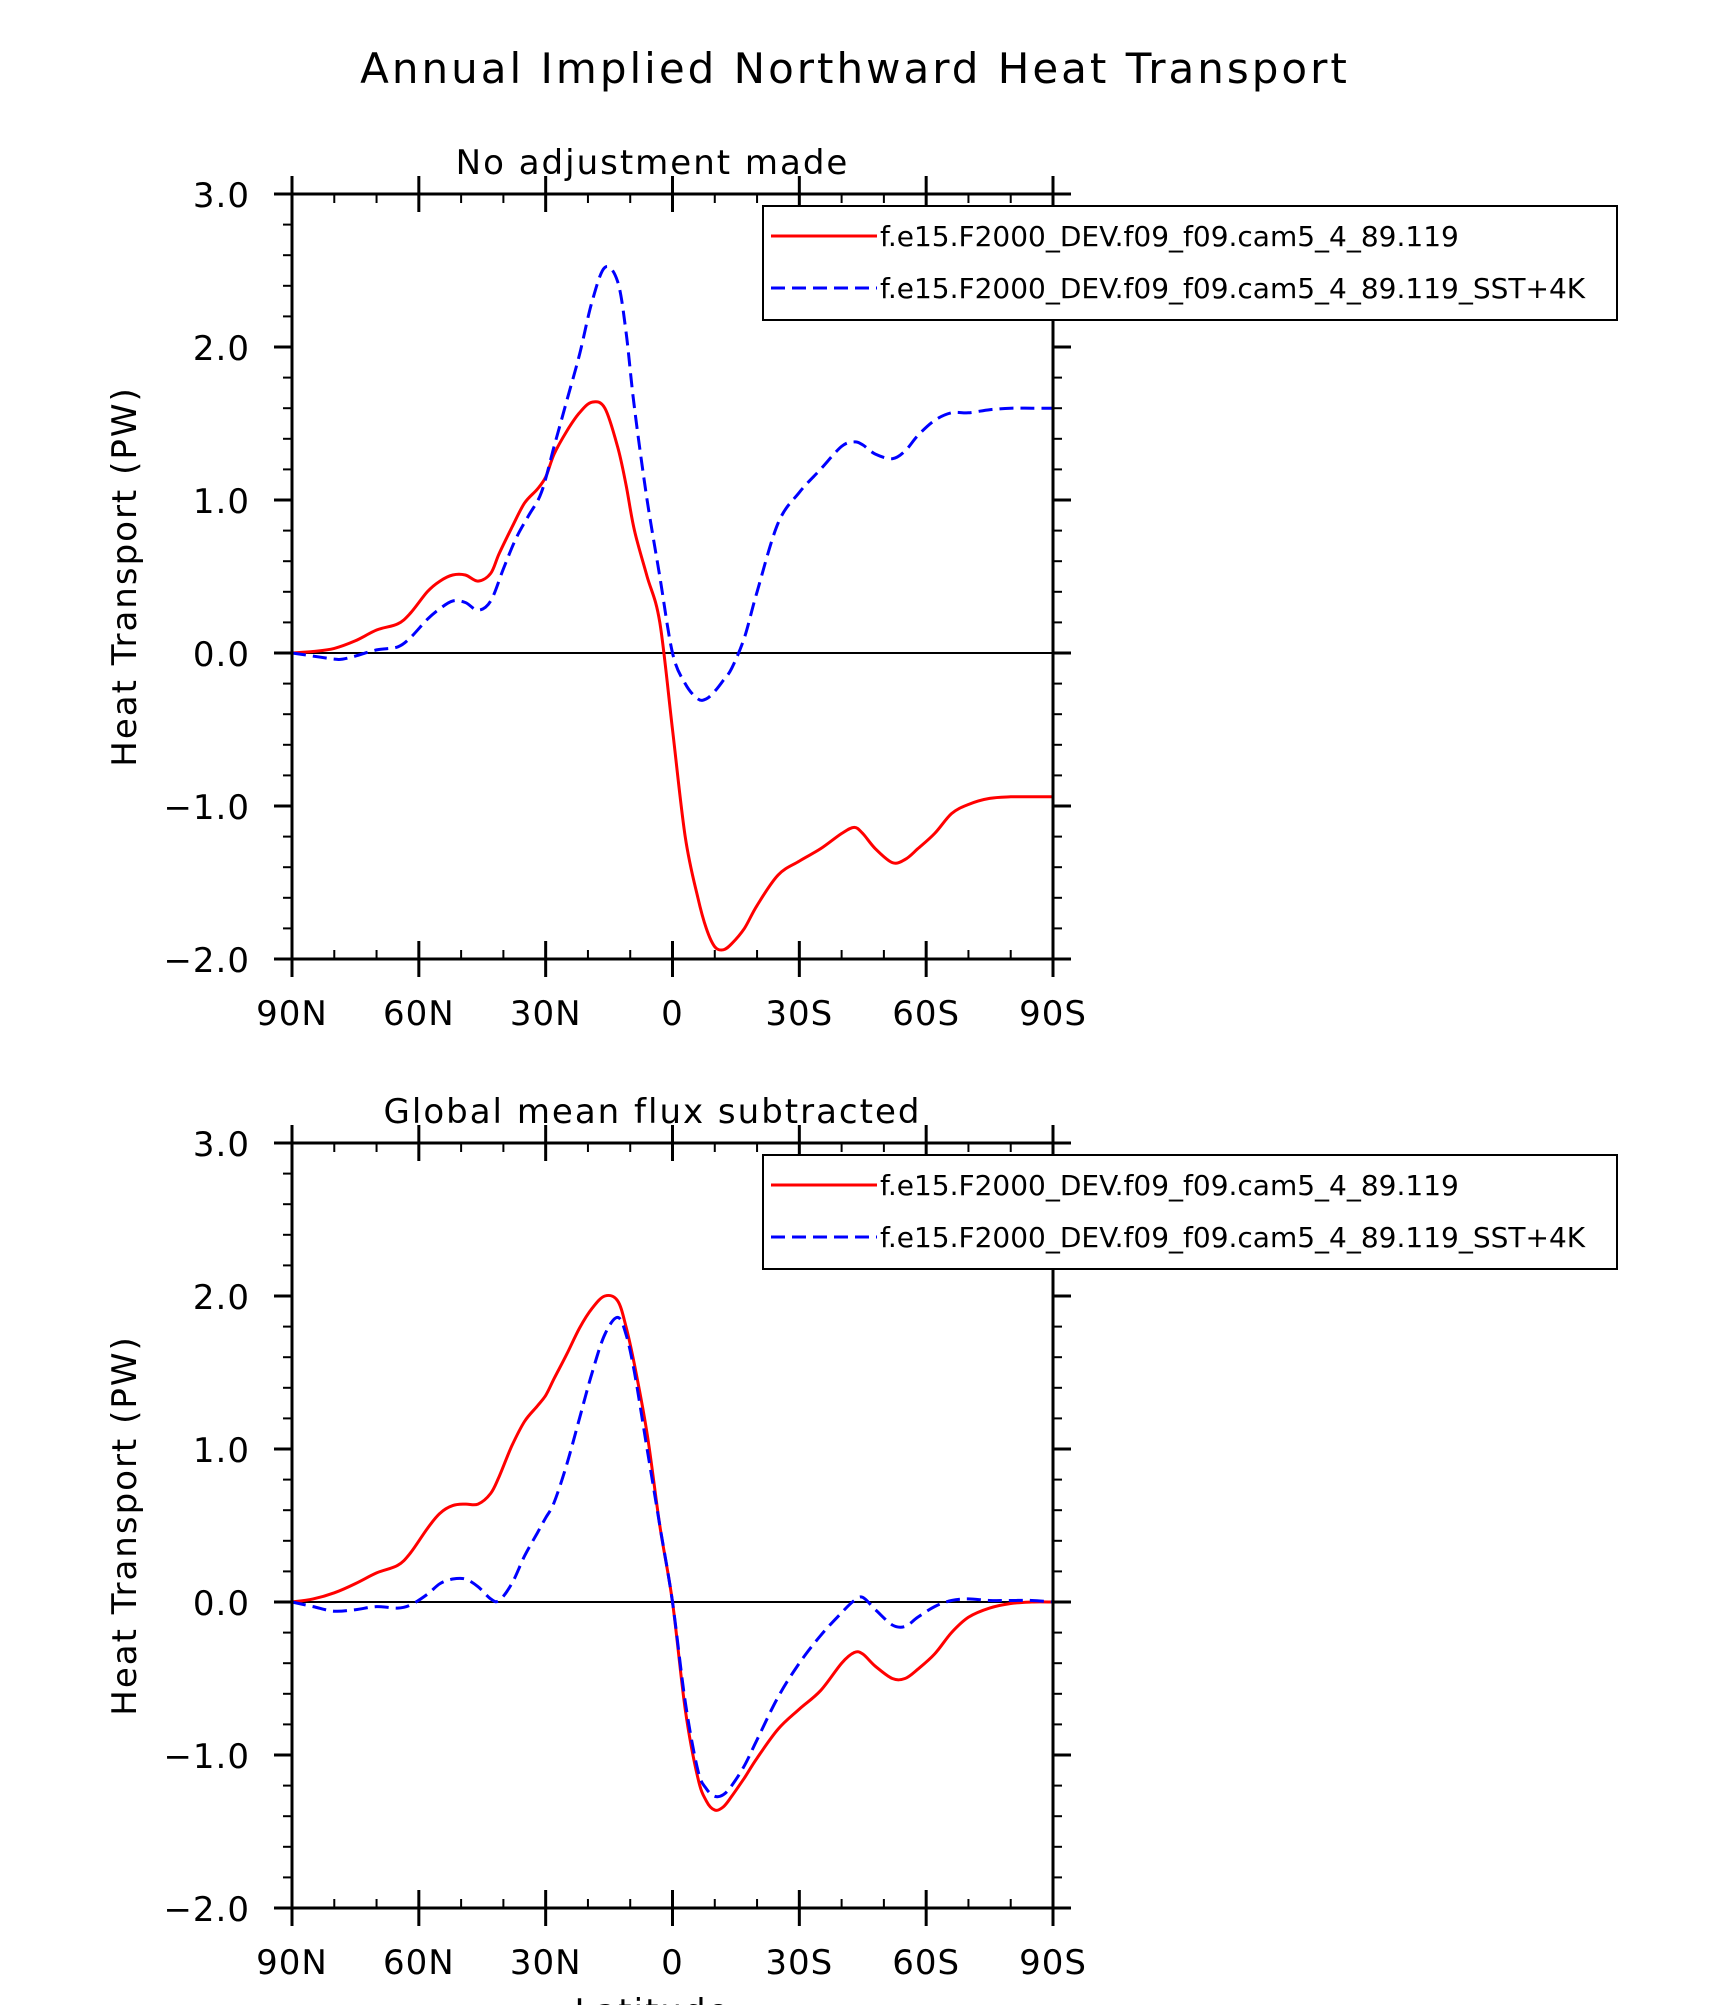  Describe the element at coordinates (653, 1112) in the screenshot. I see `panel-title: Global mean flux subtracted` at that location.